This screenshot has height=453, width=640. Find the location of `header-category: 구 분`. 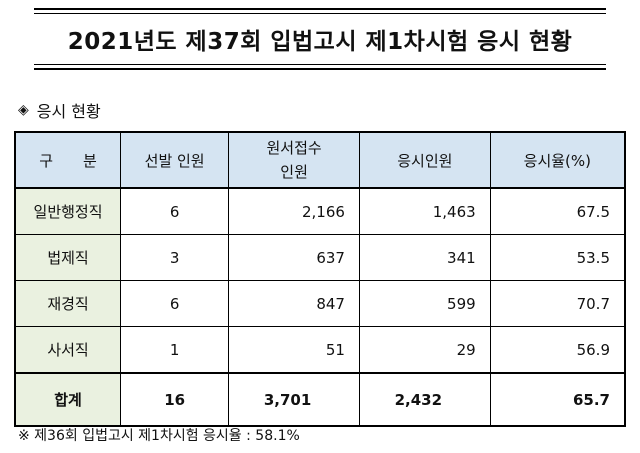

header-category: 구 분 is located at coordinates (68, 160).